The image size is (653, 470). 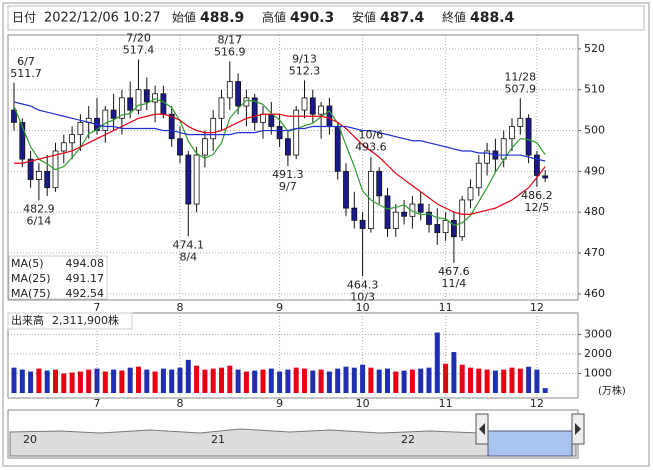 I want to click on header-box, so click(x=326, y=18).